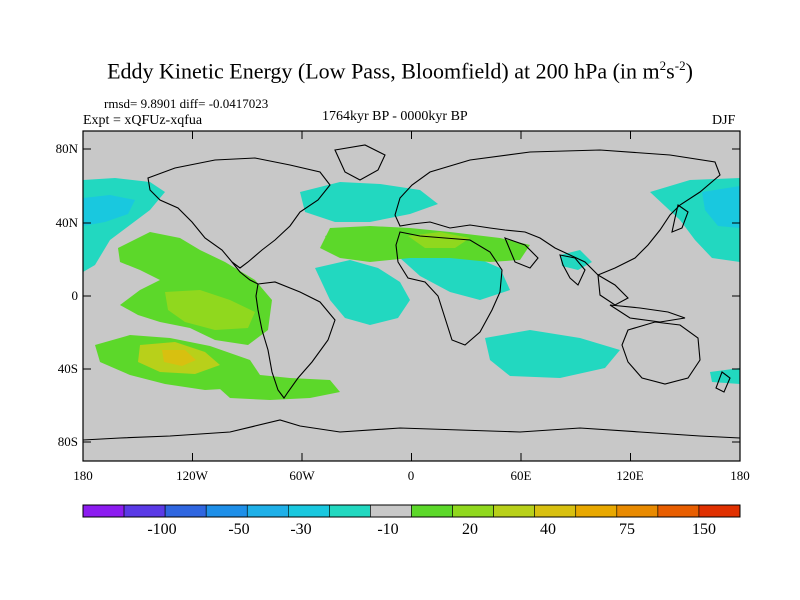  What do you see at coordinates (627, 529) in the screenshot?
I see `colorbar-label-7: 75` at bounding box center [627, 529].